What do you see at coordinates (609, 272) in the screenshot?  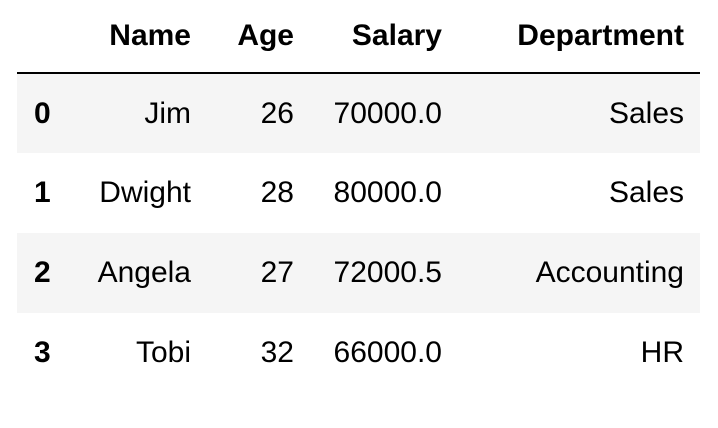 I see `cell-department: Accounting` at bounding box center [609, 272].